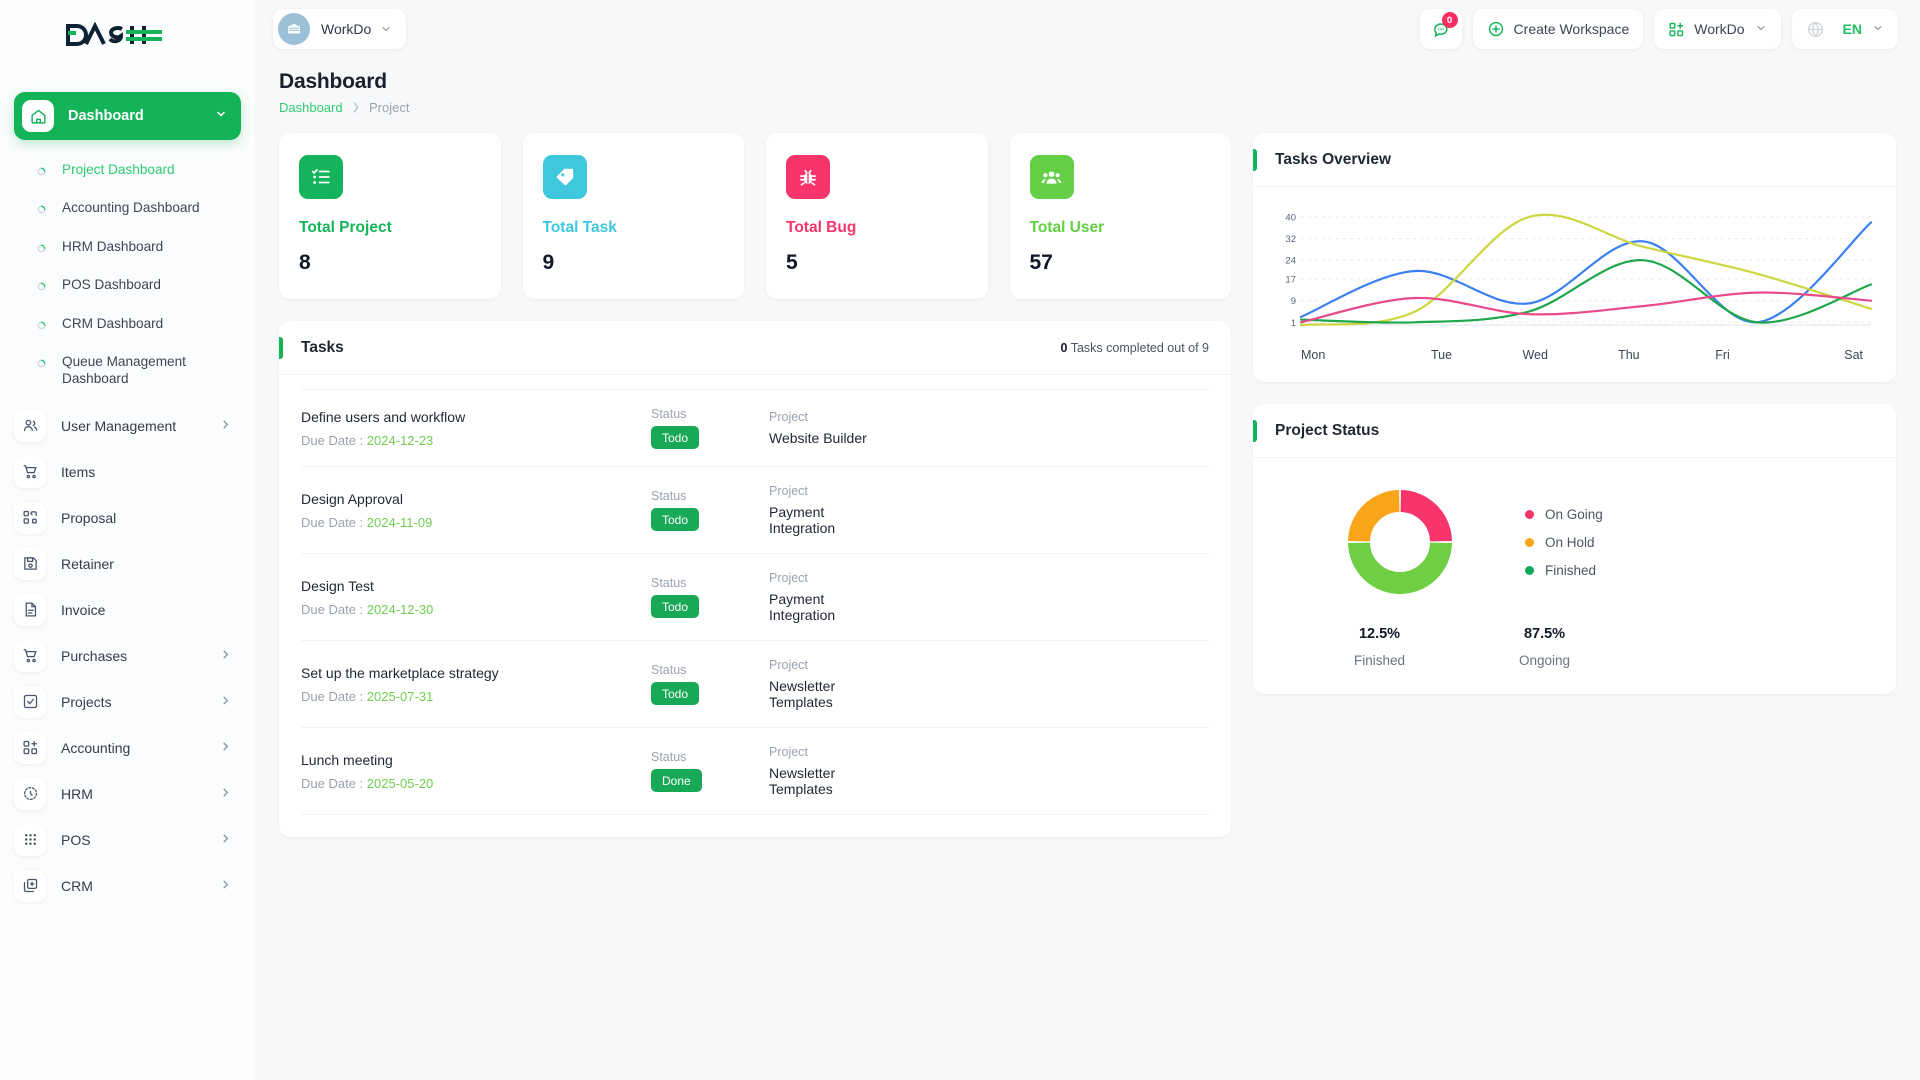 The image size is (1920, 1080). What do you see at coordinates (127, 116) in the screenshot?
I see `sidebar-item-dashboard: Dashboard` at bounding box center [127, 116].